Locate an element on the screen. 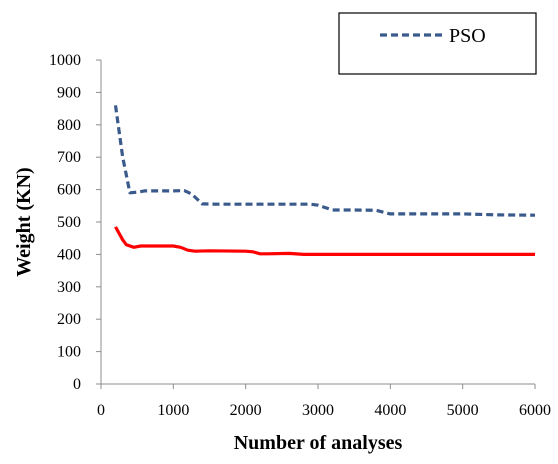 The height and width of the screenshot is (464, 558). x-tick-label: 2000 is located at coordinates (246, 410).